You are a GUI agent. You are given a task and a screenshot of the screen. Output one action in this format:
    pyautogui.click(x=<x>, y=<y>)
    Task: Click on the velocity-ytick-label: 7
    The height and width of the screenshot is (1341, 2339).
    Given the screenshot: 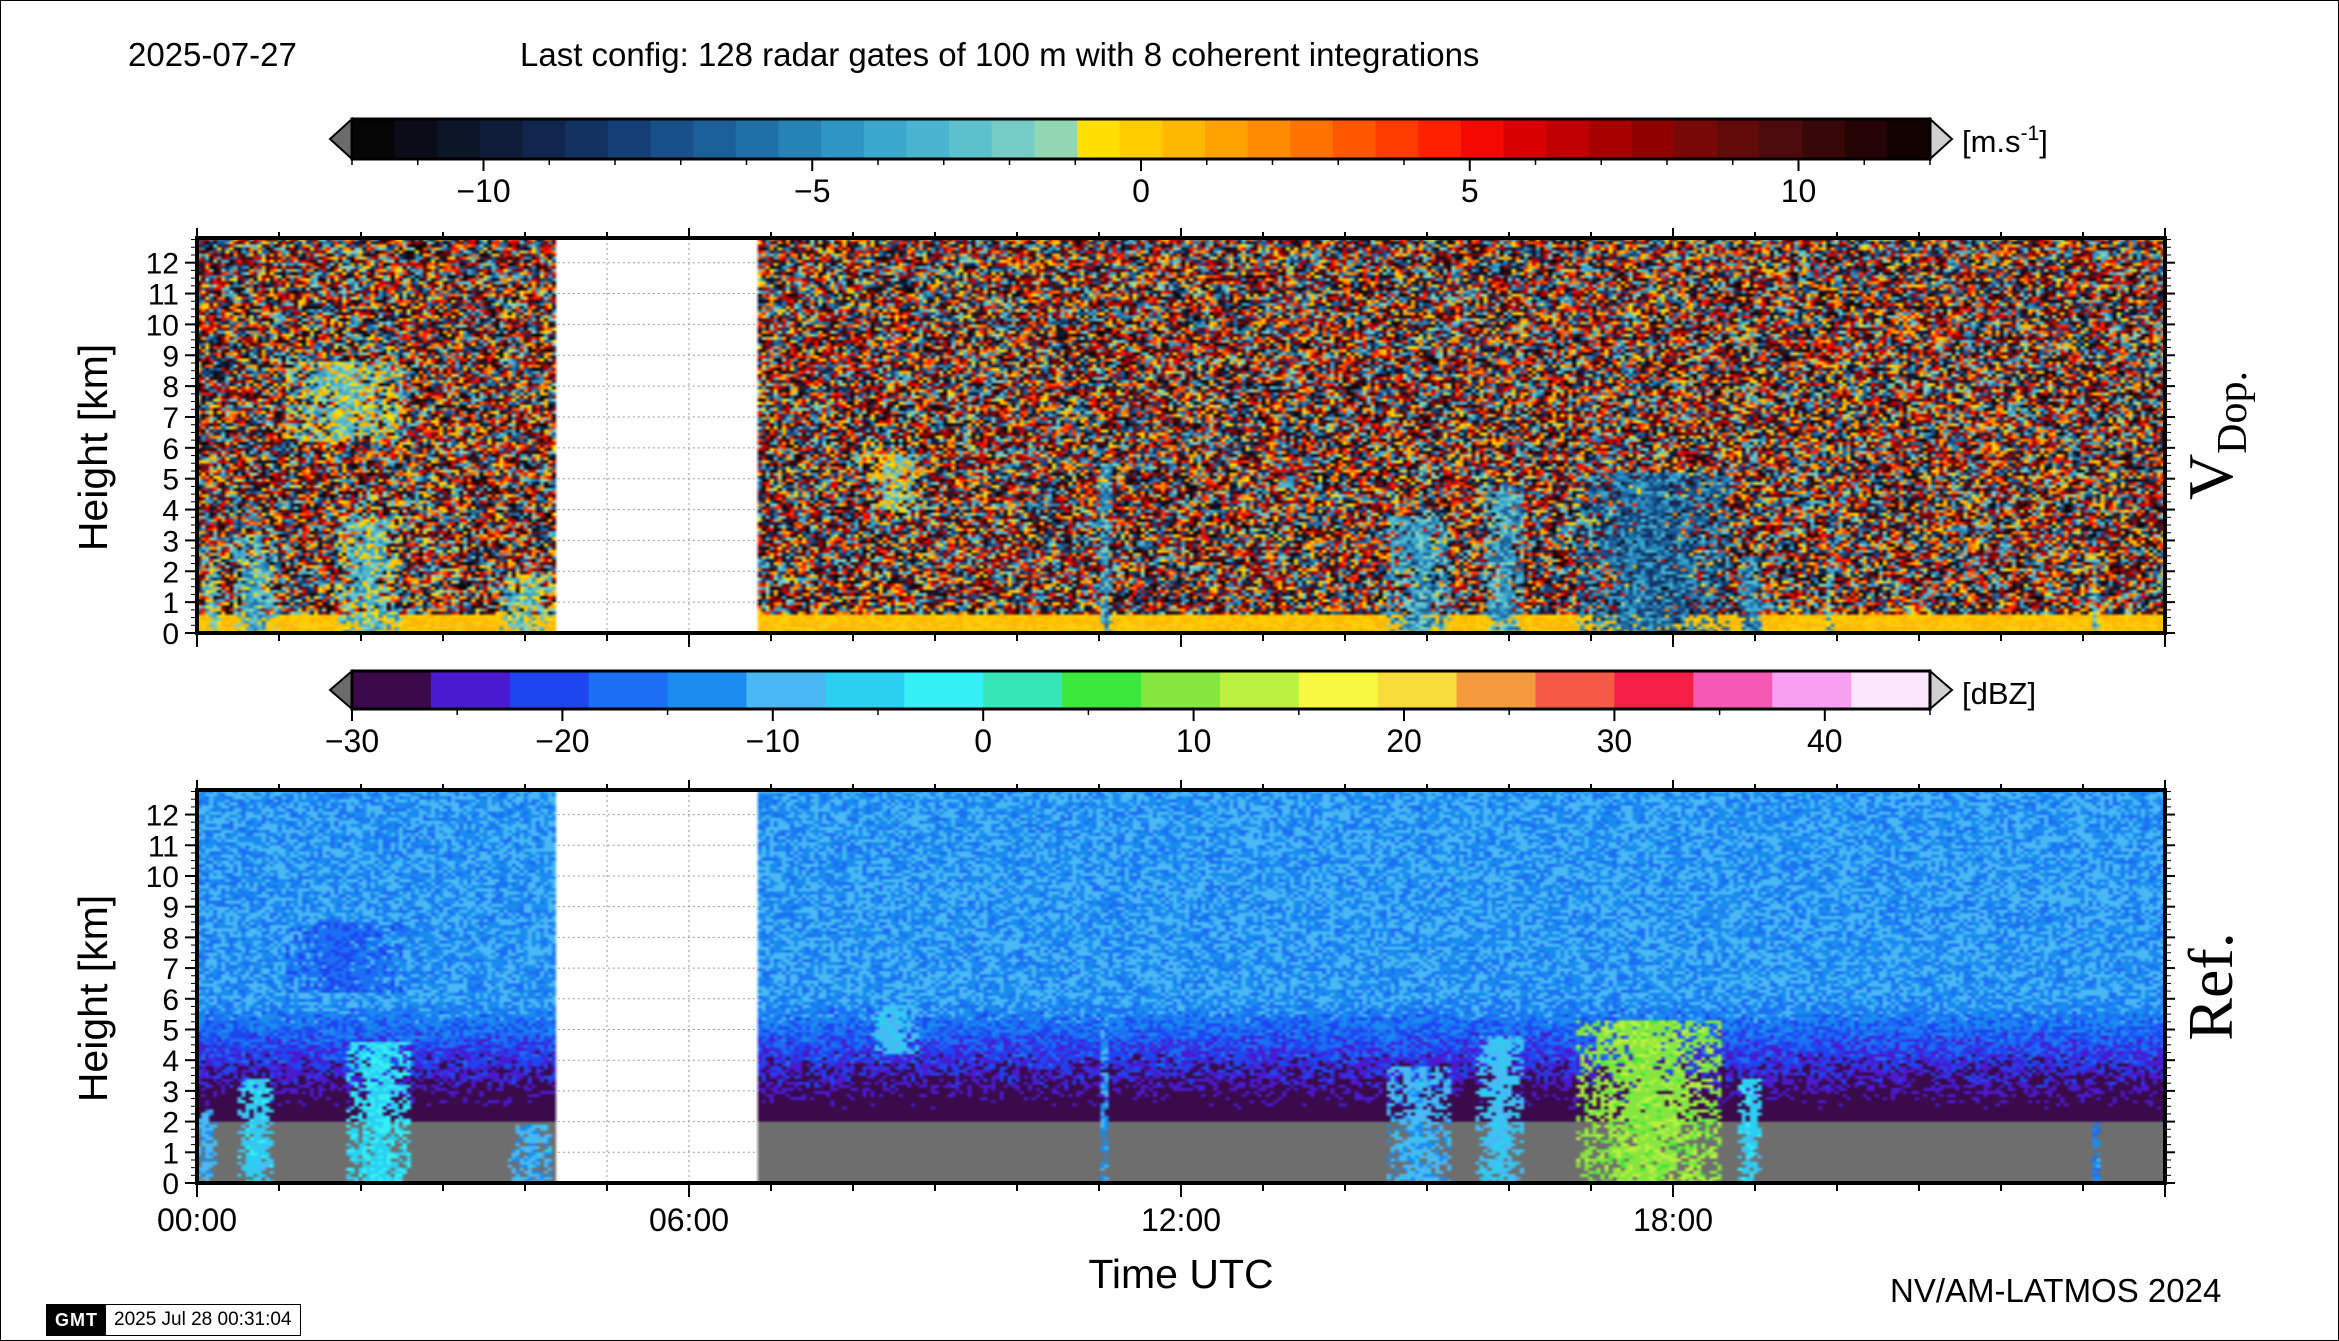 What is the action you would take?
    pyautogui.click(x=170, y=418)
    